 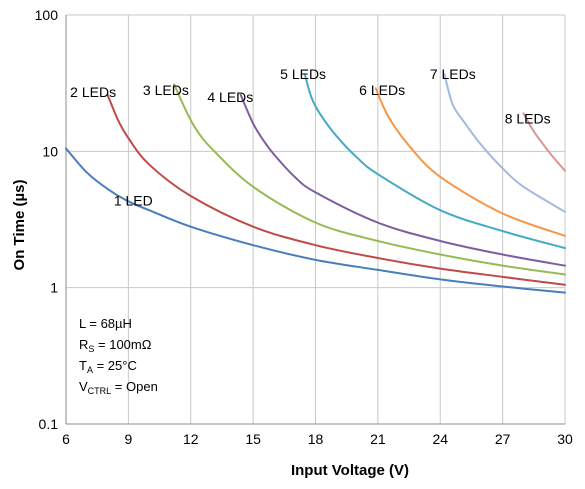 I want to click on condition-temperature: TA = 25°C, so click(x=108, y=366).